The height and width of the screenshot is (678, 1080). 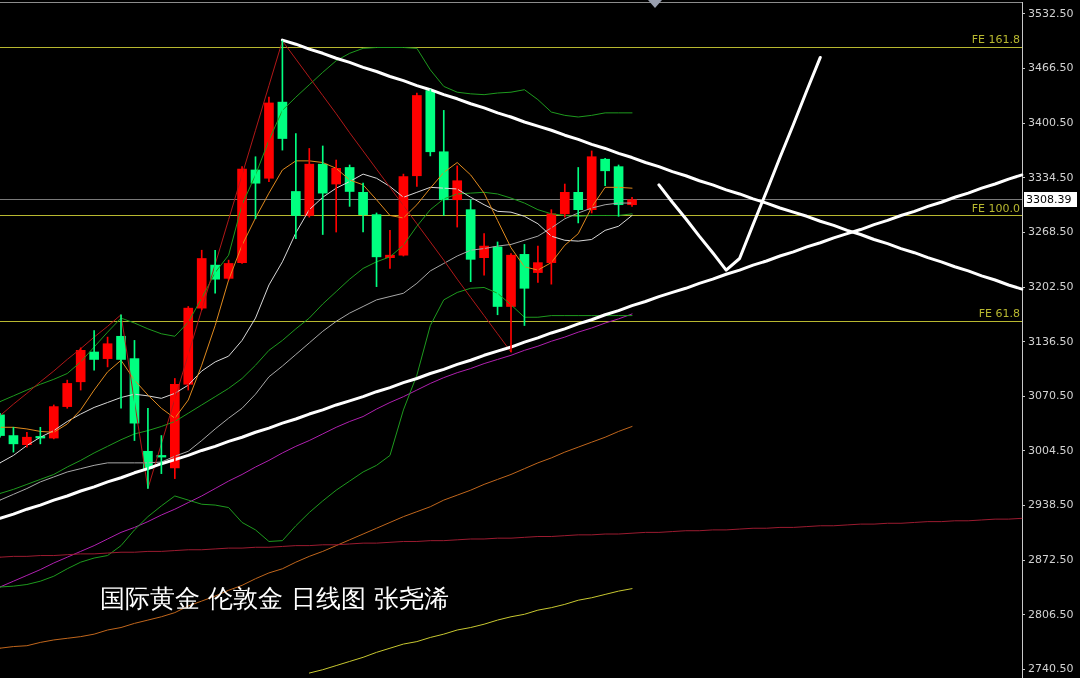 I want to click on y-tick-label: 3334.50, so click(x=1051, y=177).